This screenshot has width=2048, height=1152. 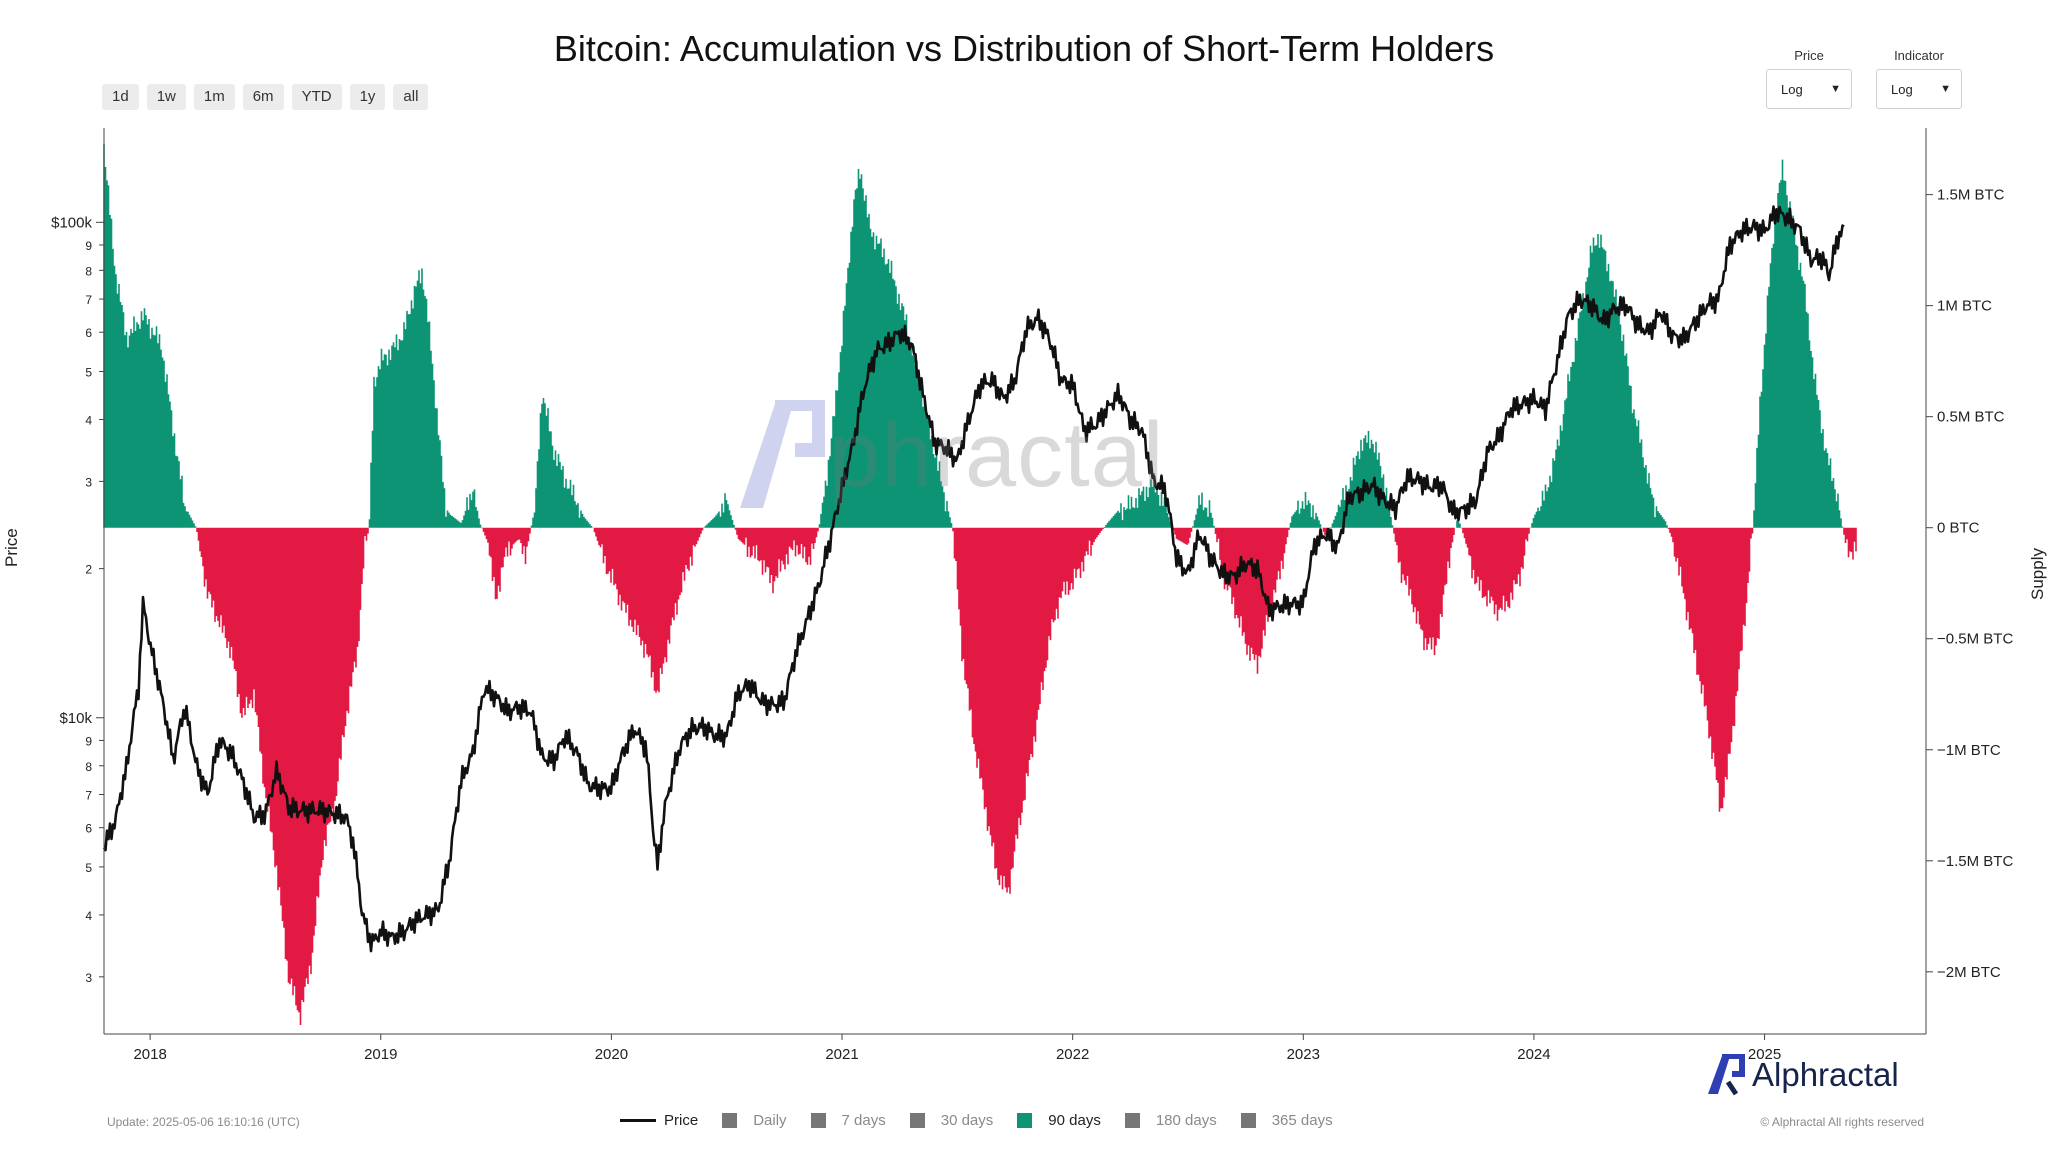 What do you see at coordinates (841, 1054) in the screenshot?
I see `x-tick-label: 2021` at bounding box center [841, 1054].